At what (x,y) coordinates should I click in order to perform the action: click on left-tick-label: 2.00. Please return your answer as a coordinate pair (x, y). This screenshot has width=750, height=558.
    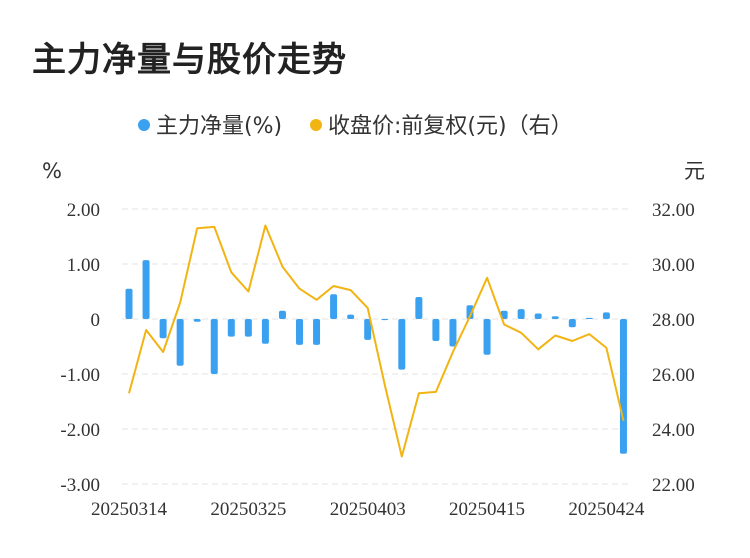
    Looking at the image, I should click on (83, 210).